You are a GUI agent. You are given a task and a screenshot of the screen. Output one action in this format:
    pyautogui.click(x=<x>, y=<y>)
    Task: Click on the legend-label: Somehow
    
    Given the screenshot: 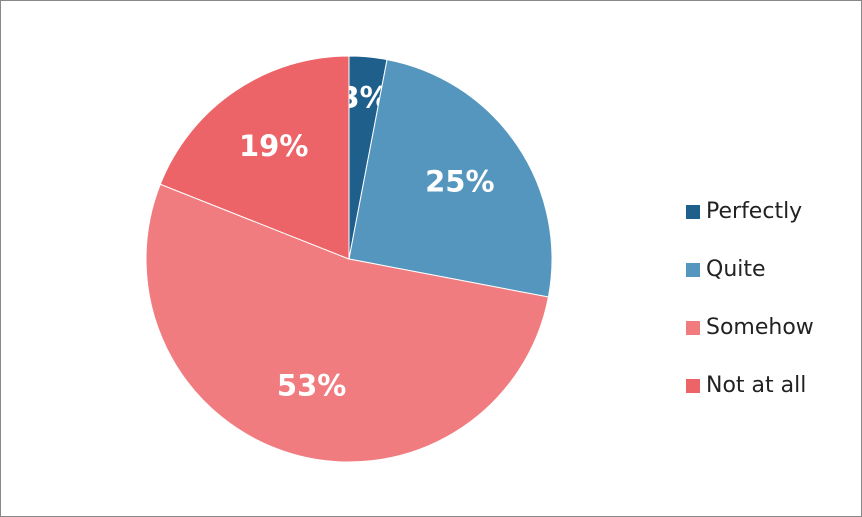 What is the action you would take?
    pyautogui.click(x=760, y=327)
    